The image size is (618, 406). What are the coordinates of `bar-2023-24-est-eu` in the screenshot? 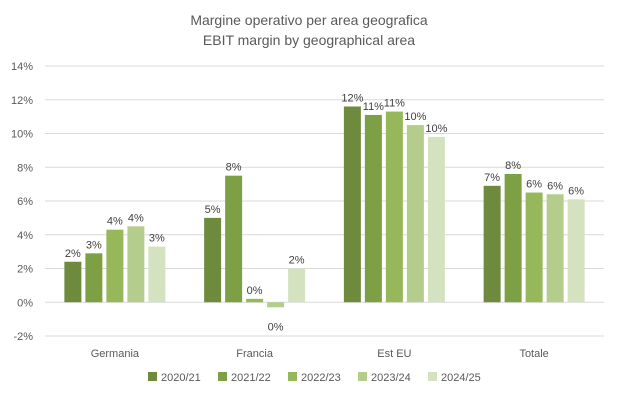 It's located at (415, 214).